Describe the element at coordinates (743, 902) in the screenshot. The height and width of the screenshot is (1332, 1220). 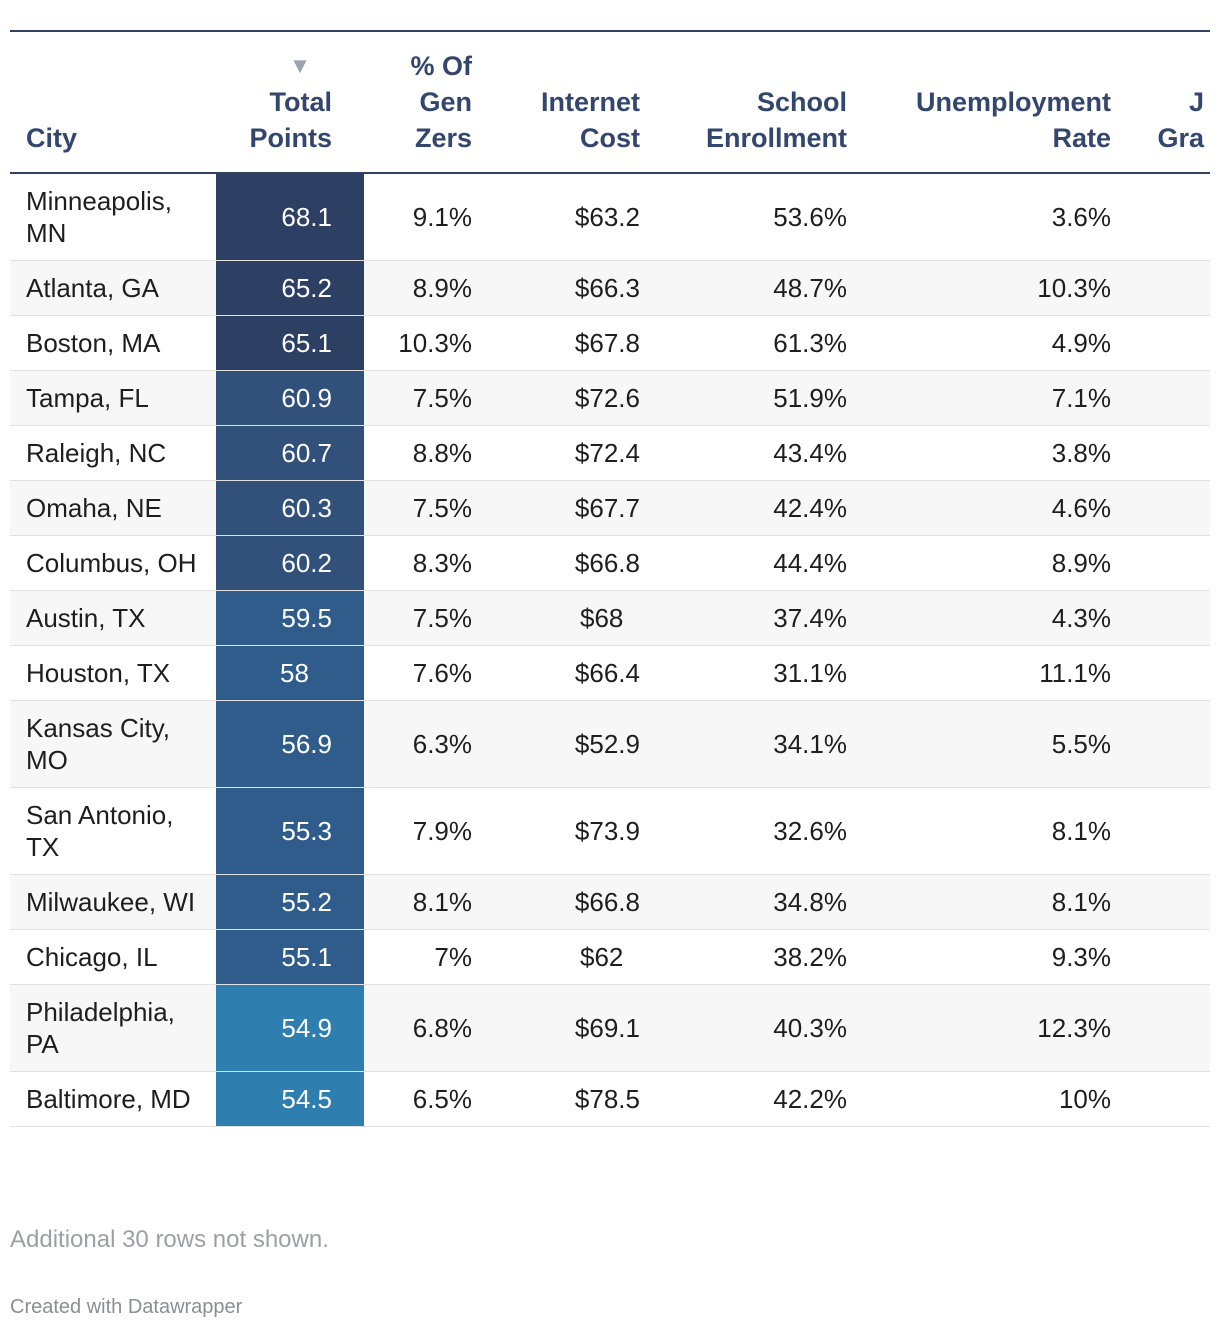
I see `cell-school-enrollment: 34.8%` at that location.